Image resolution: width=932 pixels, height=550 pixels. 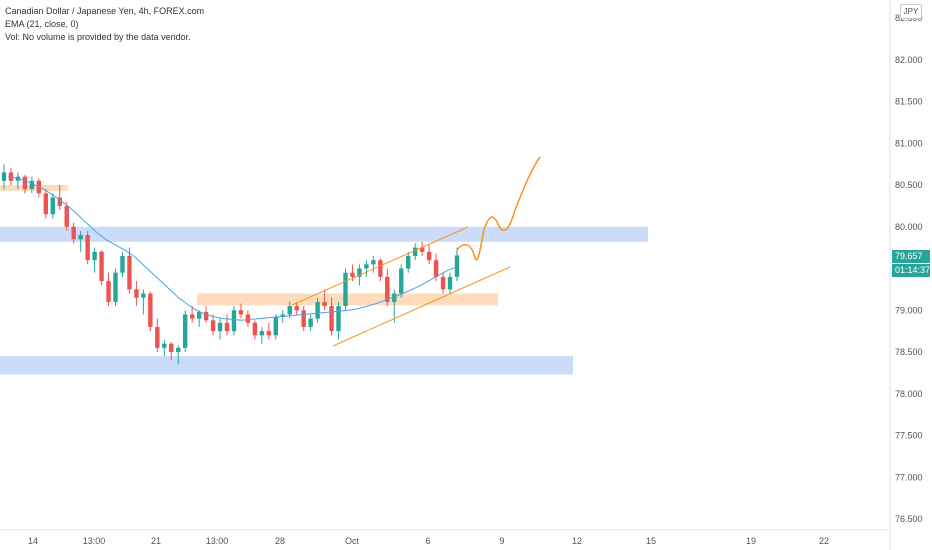 I want to click on price-tick-label: 78.500, so click(x=909, y=352).